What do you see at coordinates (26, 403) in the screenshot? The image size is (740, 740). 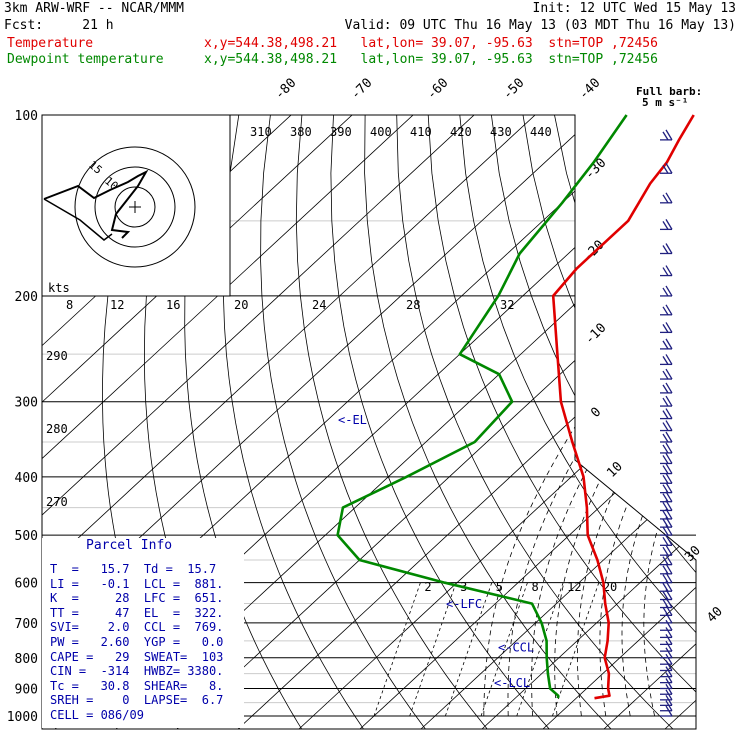 I see `pressure-tick-label: 300` at bounding box center [26, 403].